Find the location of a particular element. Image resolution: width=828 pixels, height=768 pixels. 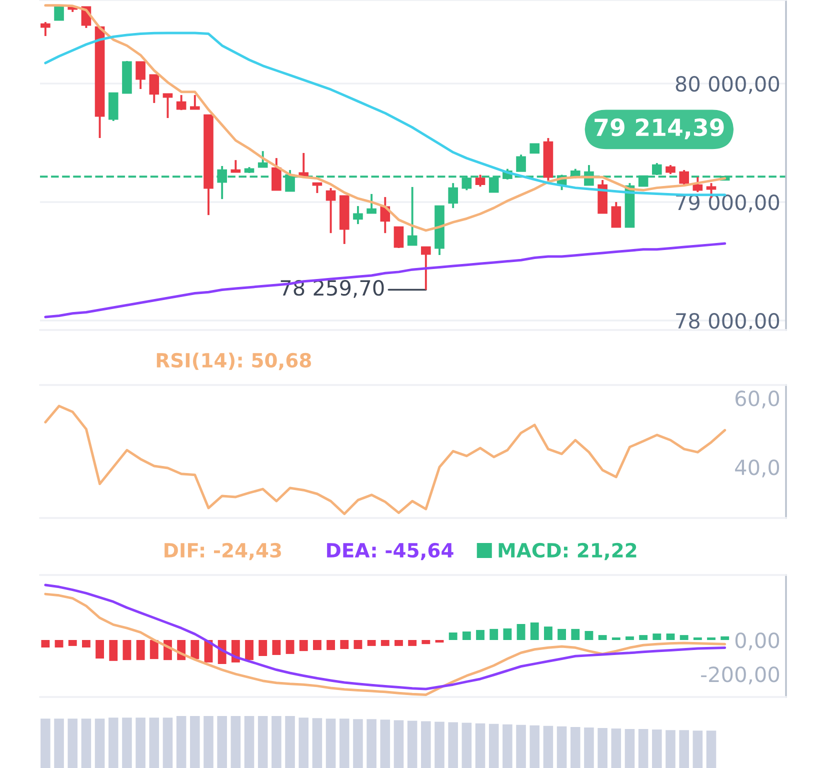

text: DEA: -45,64 is located at coordinates (390, 551).